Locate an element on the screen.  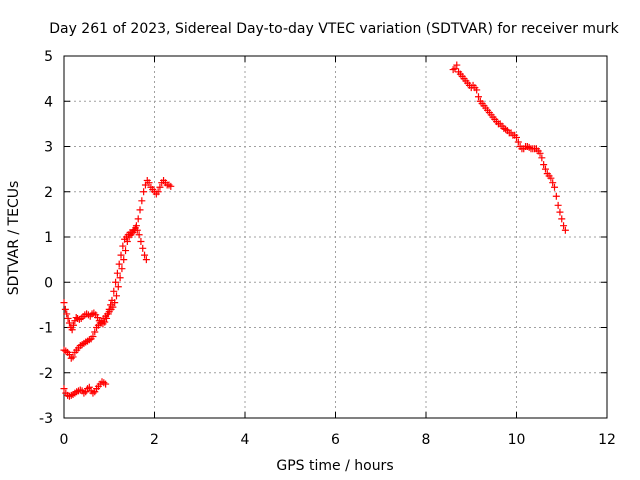
y-tick-labels: -3 -2 -1 0 1 2 3 4 5 is located at coordinates (46, 238).